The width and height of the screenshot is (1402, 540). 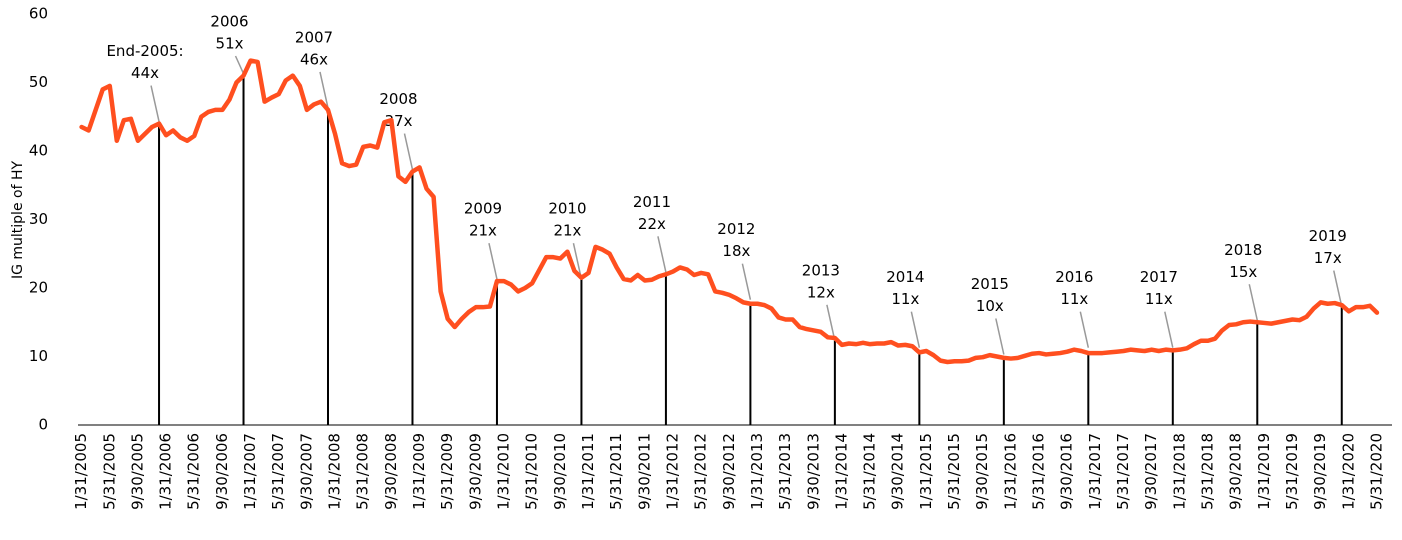 I want to click on x-tick-label: 5/31/2005, so click(x=109, y=471).